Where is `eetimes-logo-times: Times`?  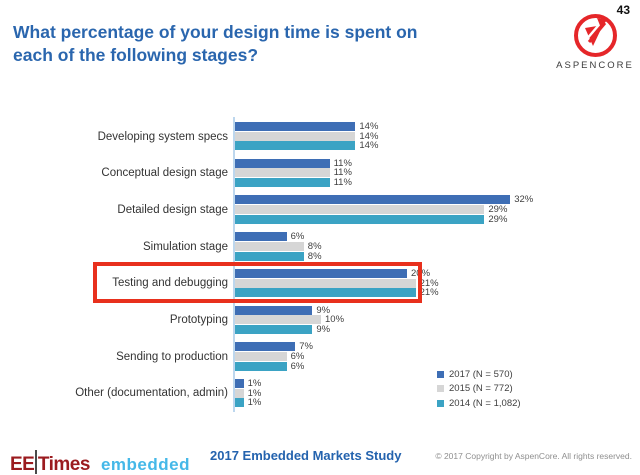 eetimes-logo-times: Times is located at coordinates (64, 464).